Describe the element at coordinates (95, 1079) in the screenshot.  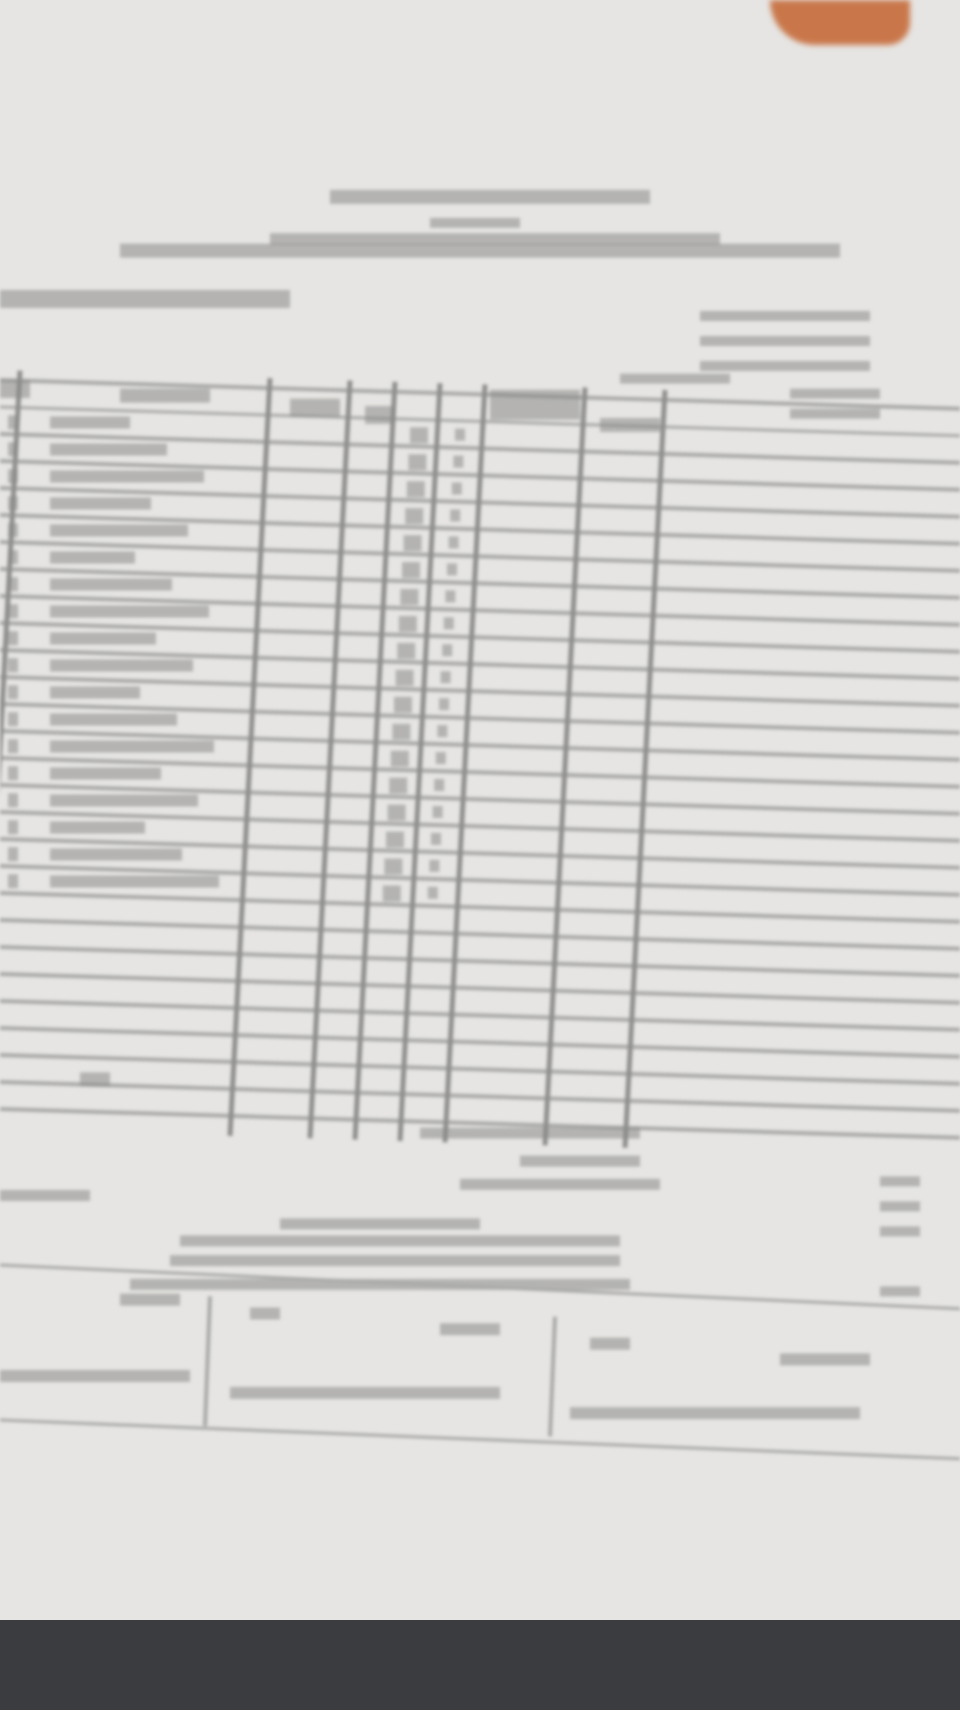
I see `table-total-cell` at that location.